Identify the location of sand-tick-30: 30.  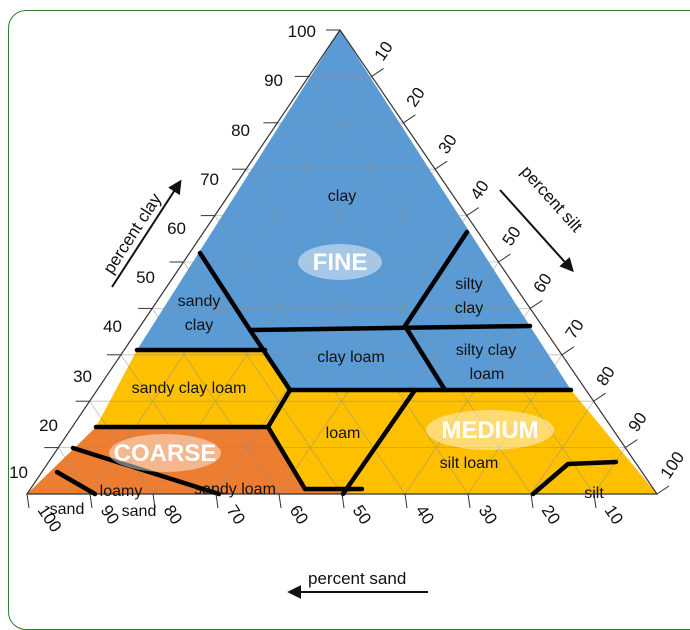
(488, 515).